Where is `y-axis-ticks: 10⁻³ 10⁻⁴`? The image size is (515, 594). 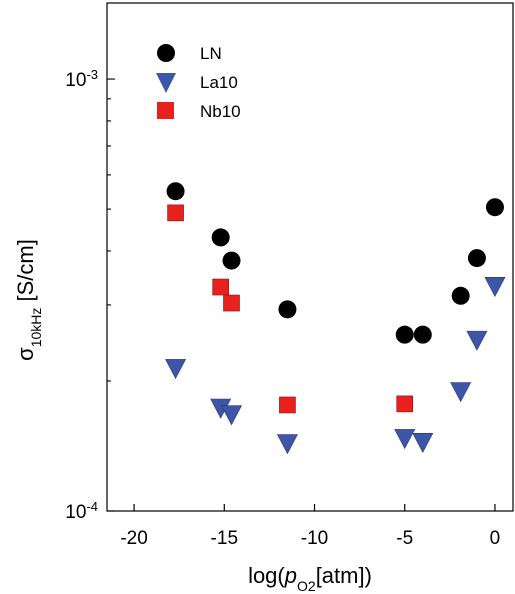
y-axis-ticks: 10⁻³ 10⁻⁴ is located at coordinates (90, 295).